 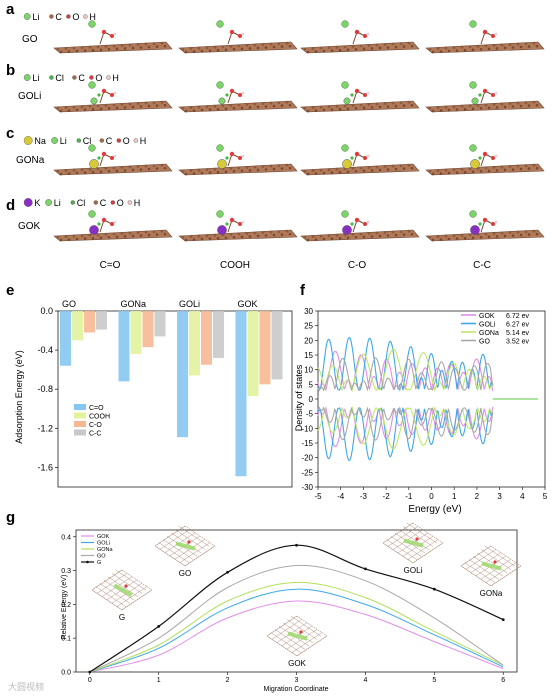 I want to click on legend-text-li: Li, so click(x=57, y=203).